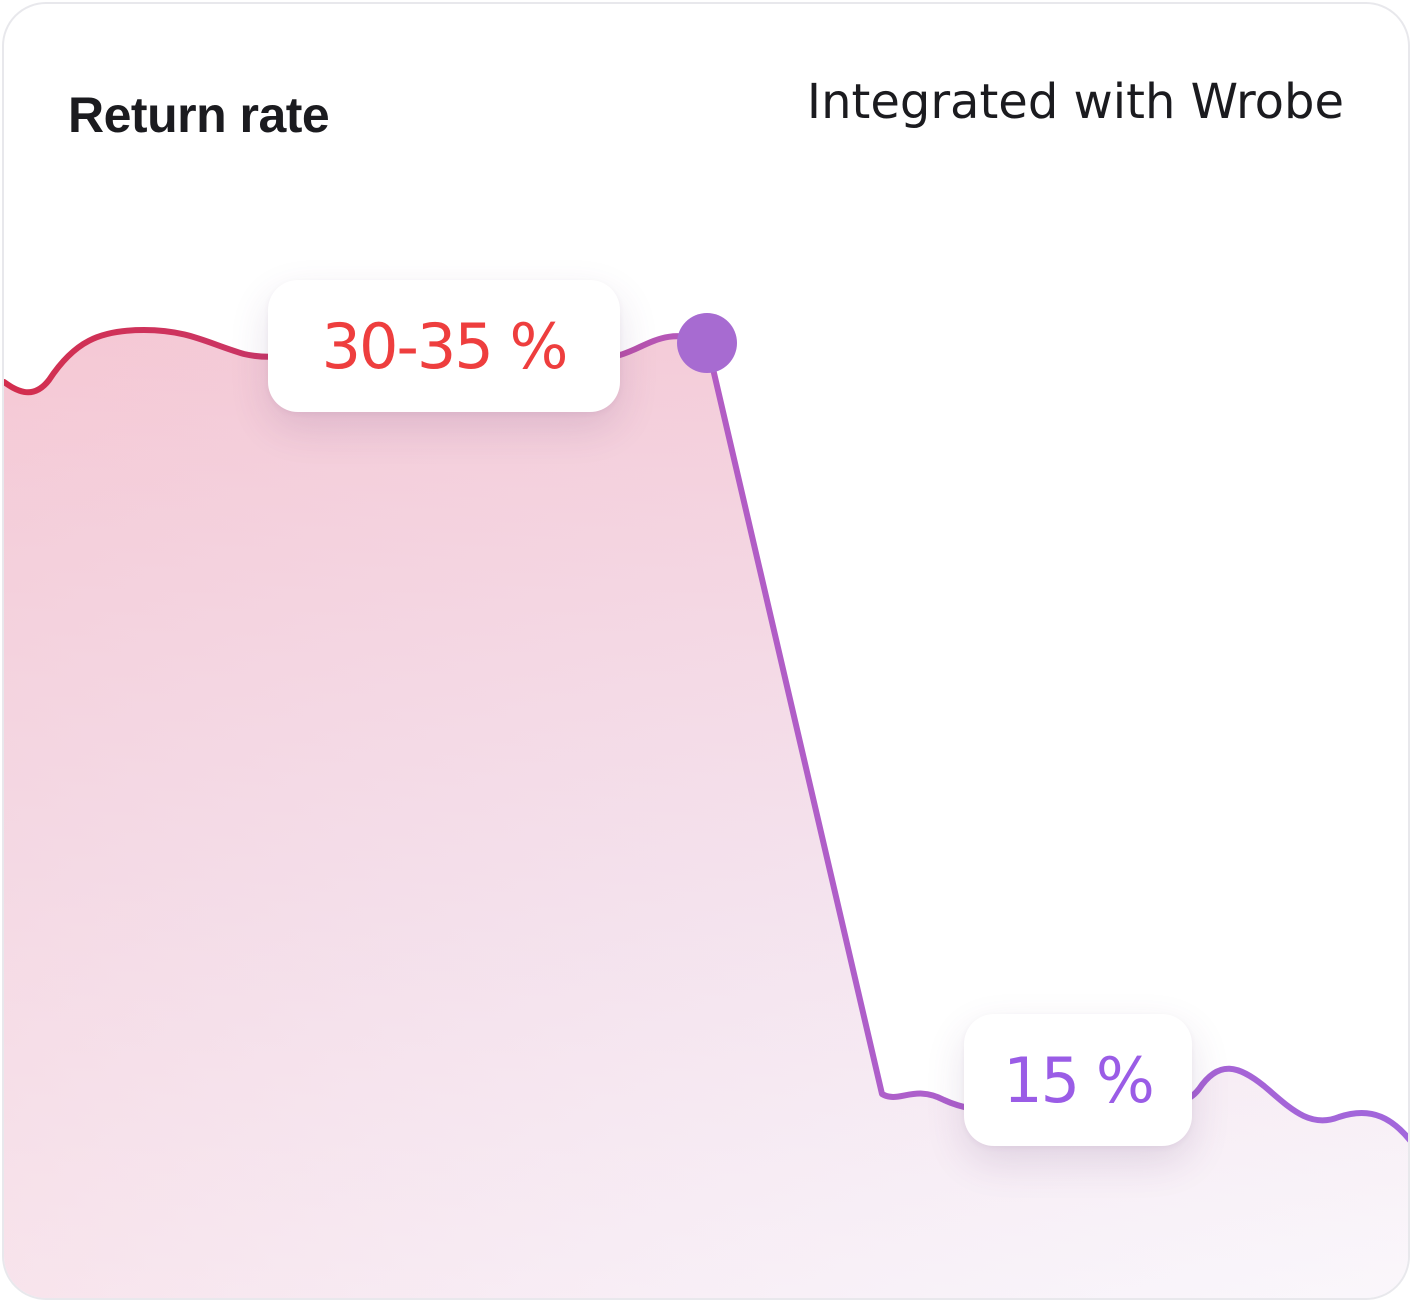  What do you see at coordinates (199, 115) in the screenshot?
I see `chart-title: Return rate` at bounding box center [199, 115].